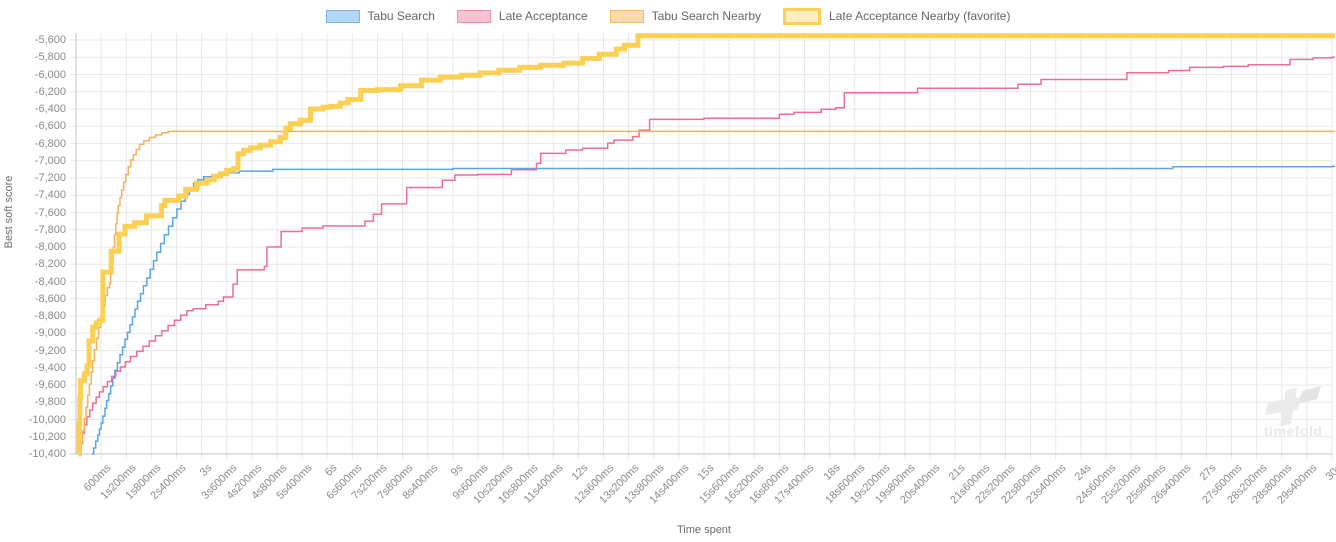 This screenshot has width=1336, height=542. I want to click on legend-label: Tabu Search Nearby, so click(706, 16).